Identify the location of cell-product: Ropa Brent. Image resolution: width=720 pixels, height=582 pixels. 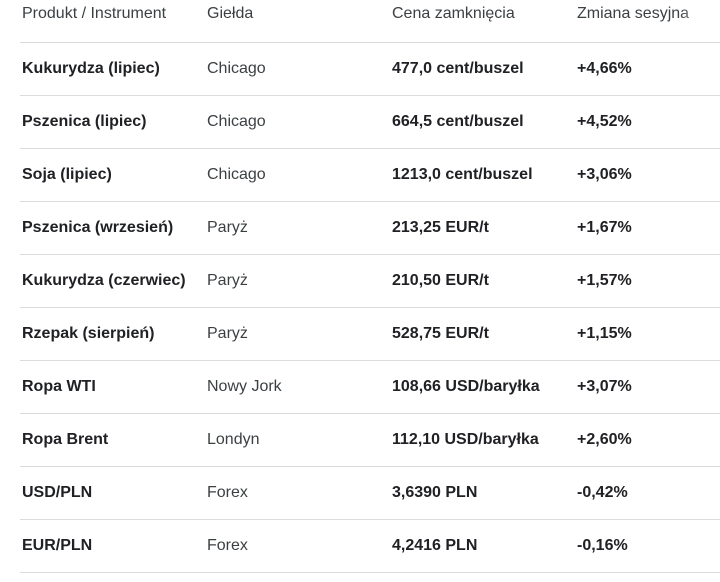
(112, 440).